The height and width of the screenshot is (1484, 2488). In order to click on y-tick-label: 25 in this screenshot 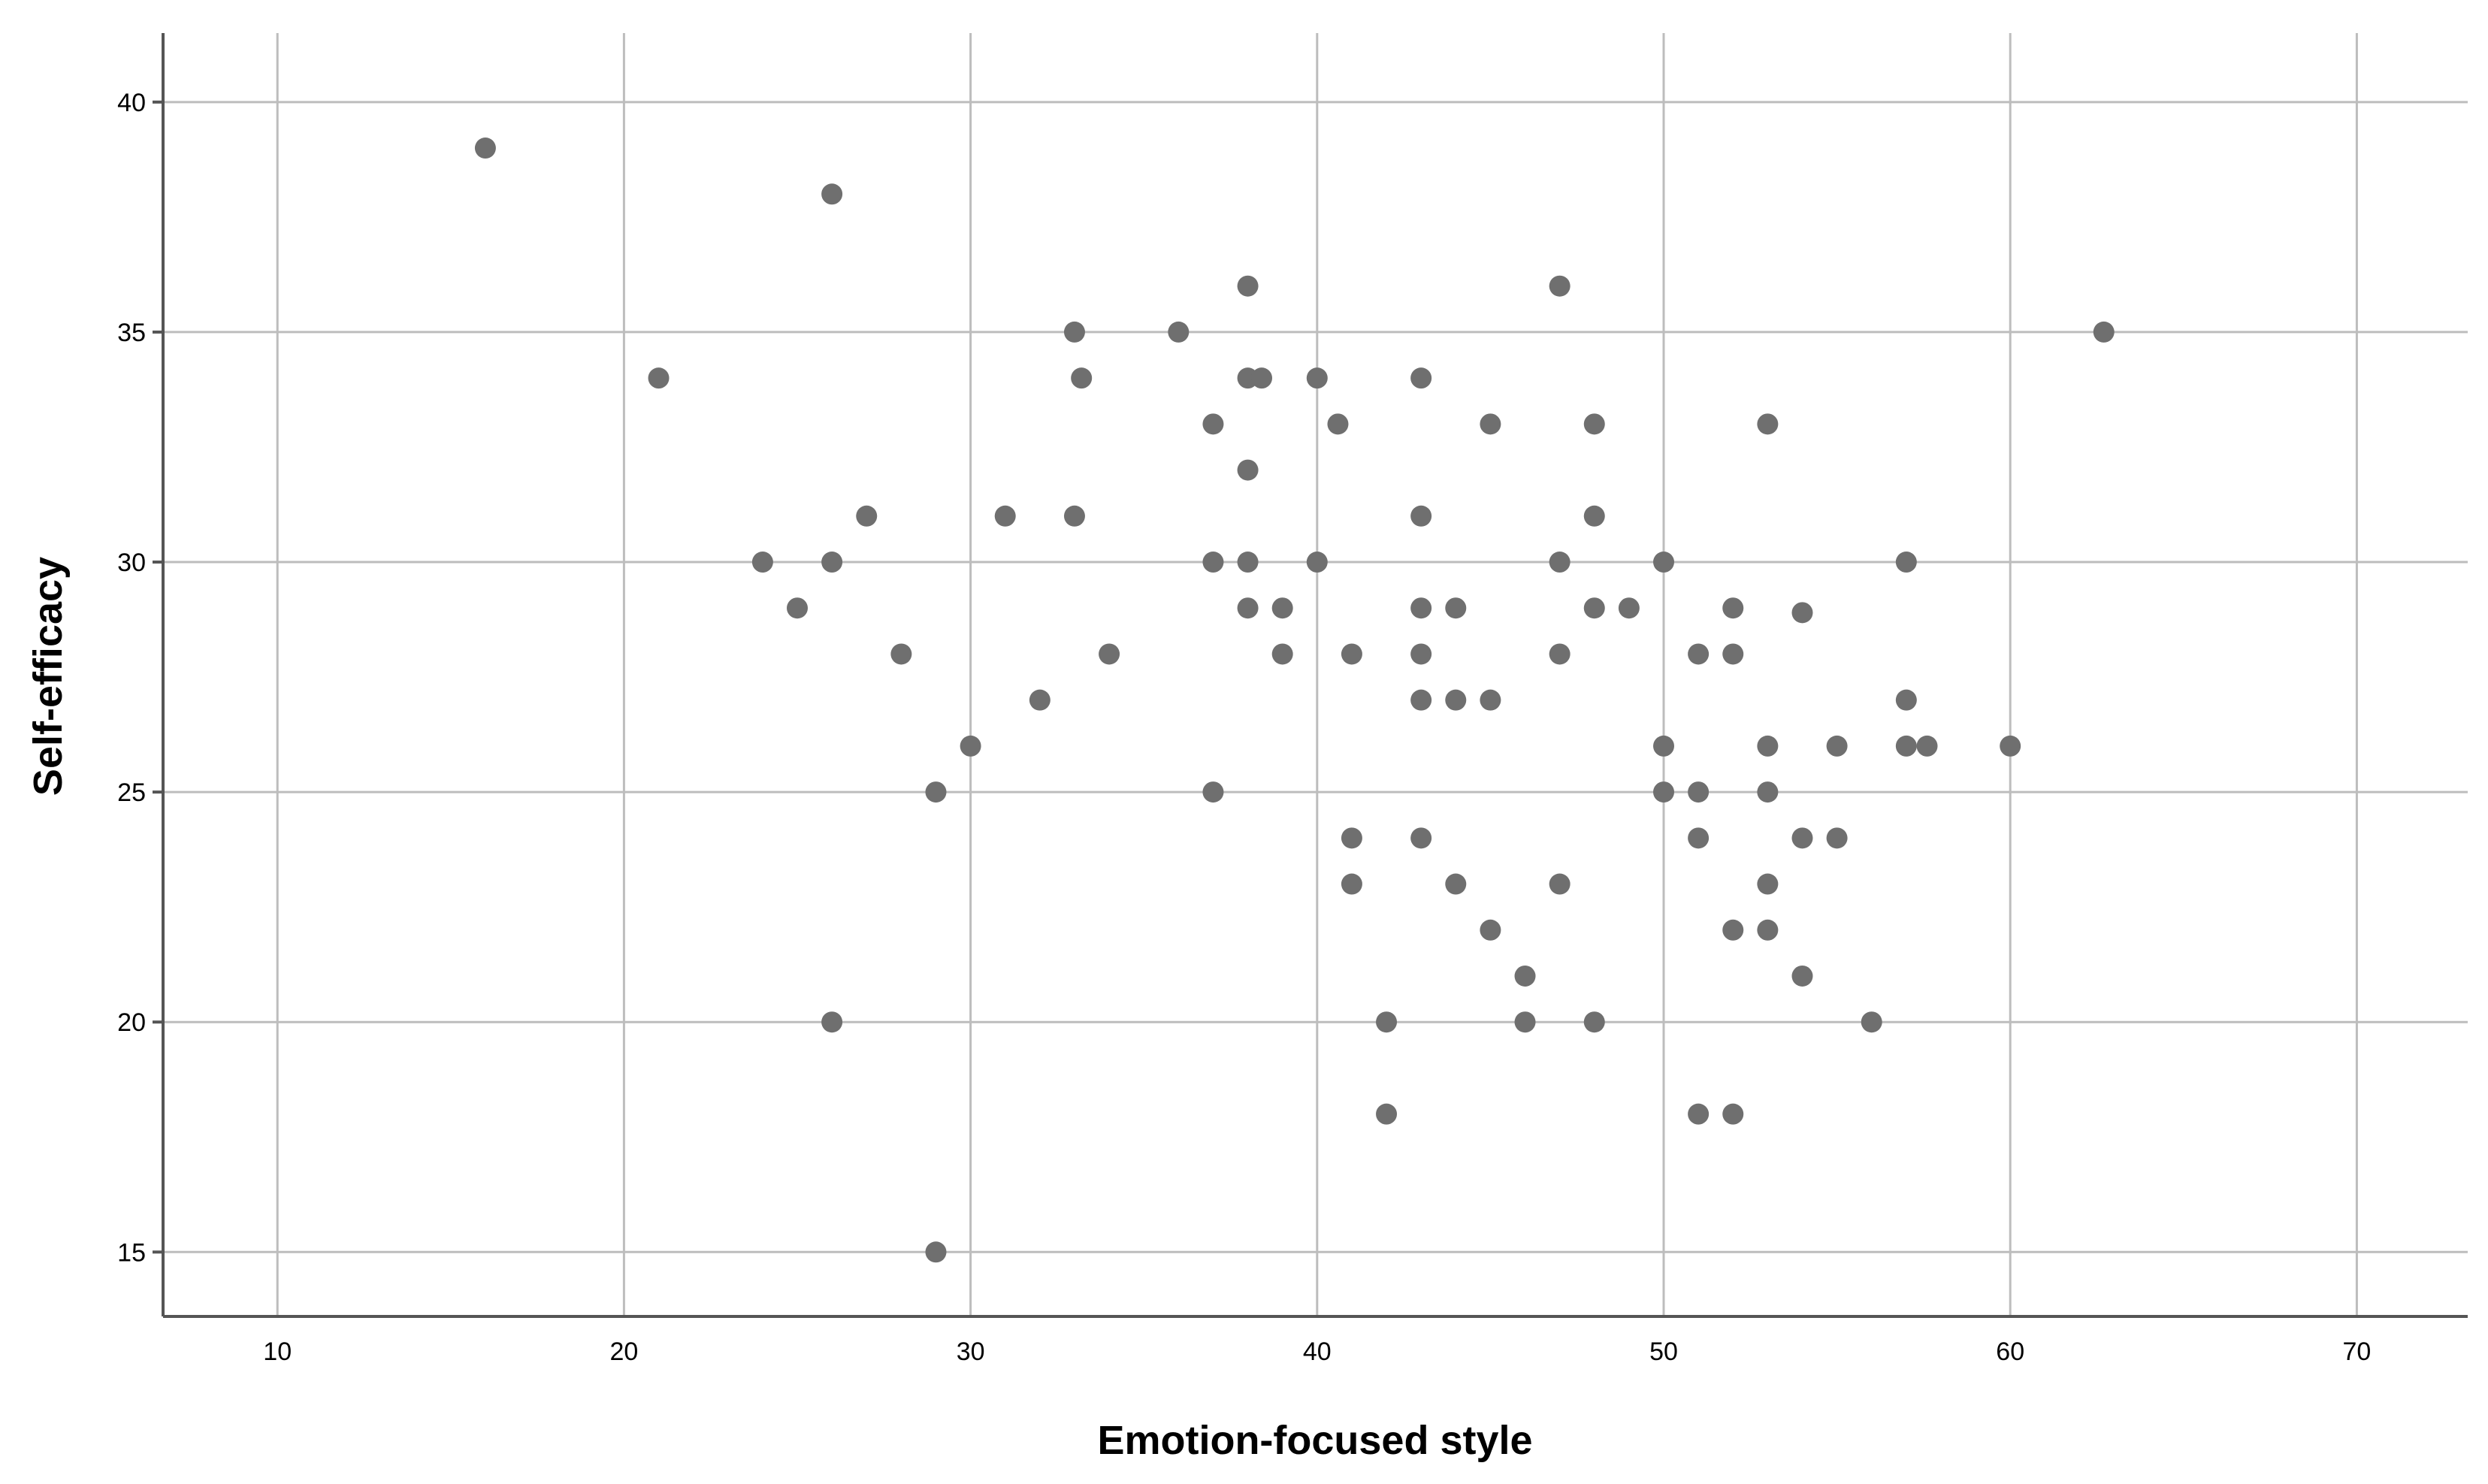, I will do `click(131, 793)`.